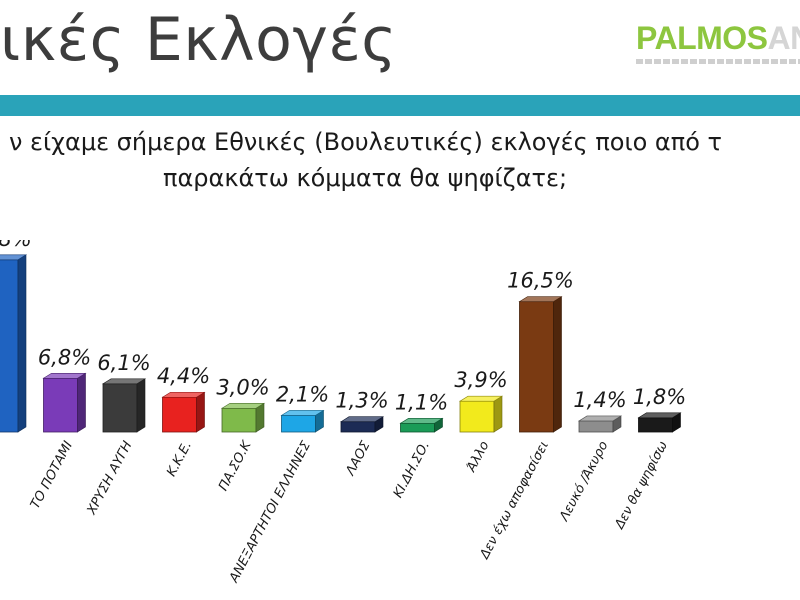 This screenshot has height=600, width=800. What do you see at coordinates (478, 457) in the screenshot?
I see `category-label-8: Άλλο` at bounding box center [478, 457].